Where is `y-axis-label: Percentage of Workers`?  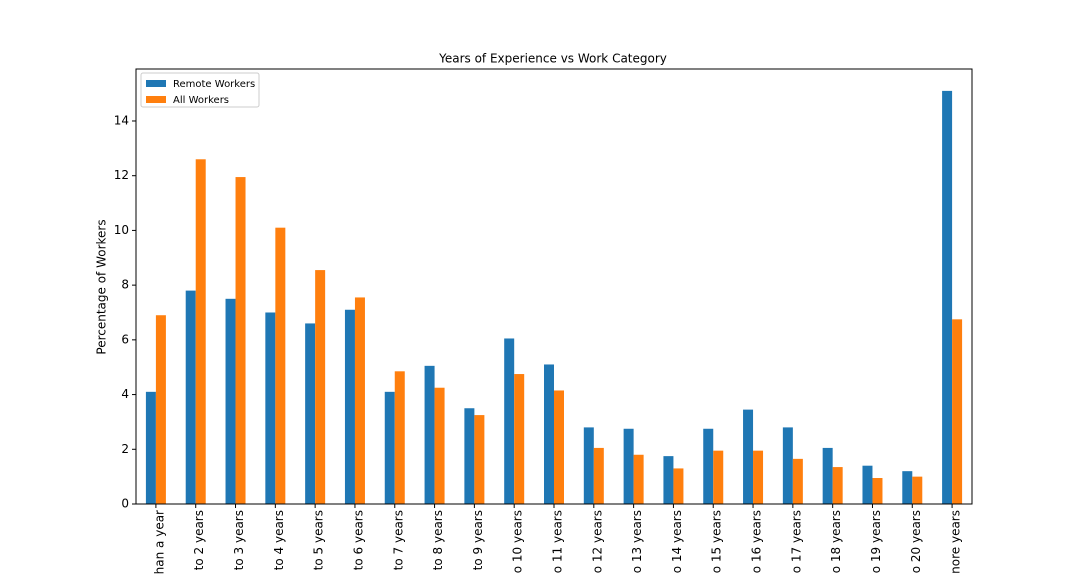 y-axis-label: Percentage of Workers is located at coordinates (102, 286).